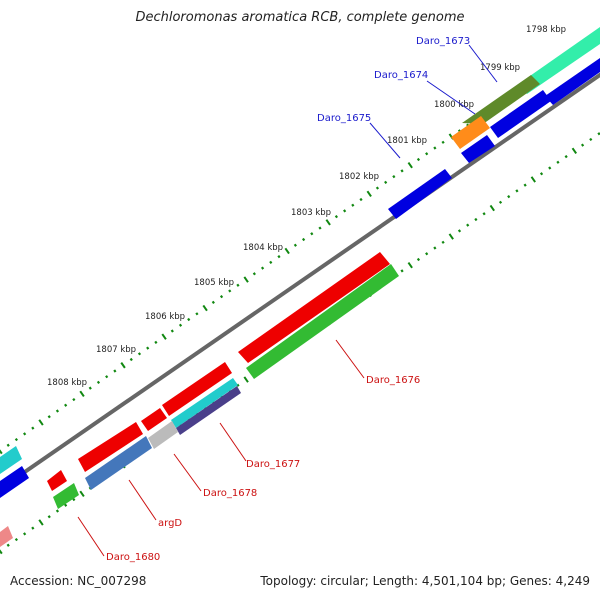  I want to click on gene-red-feature, so click(154, 419).